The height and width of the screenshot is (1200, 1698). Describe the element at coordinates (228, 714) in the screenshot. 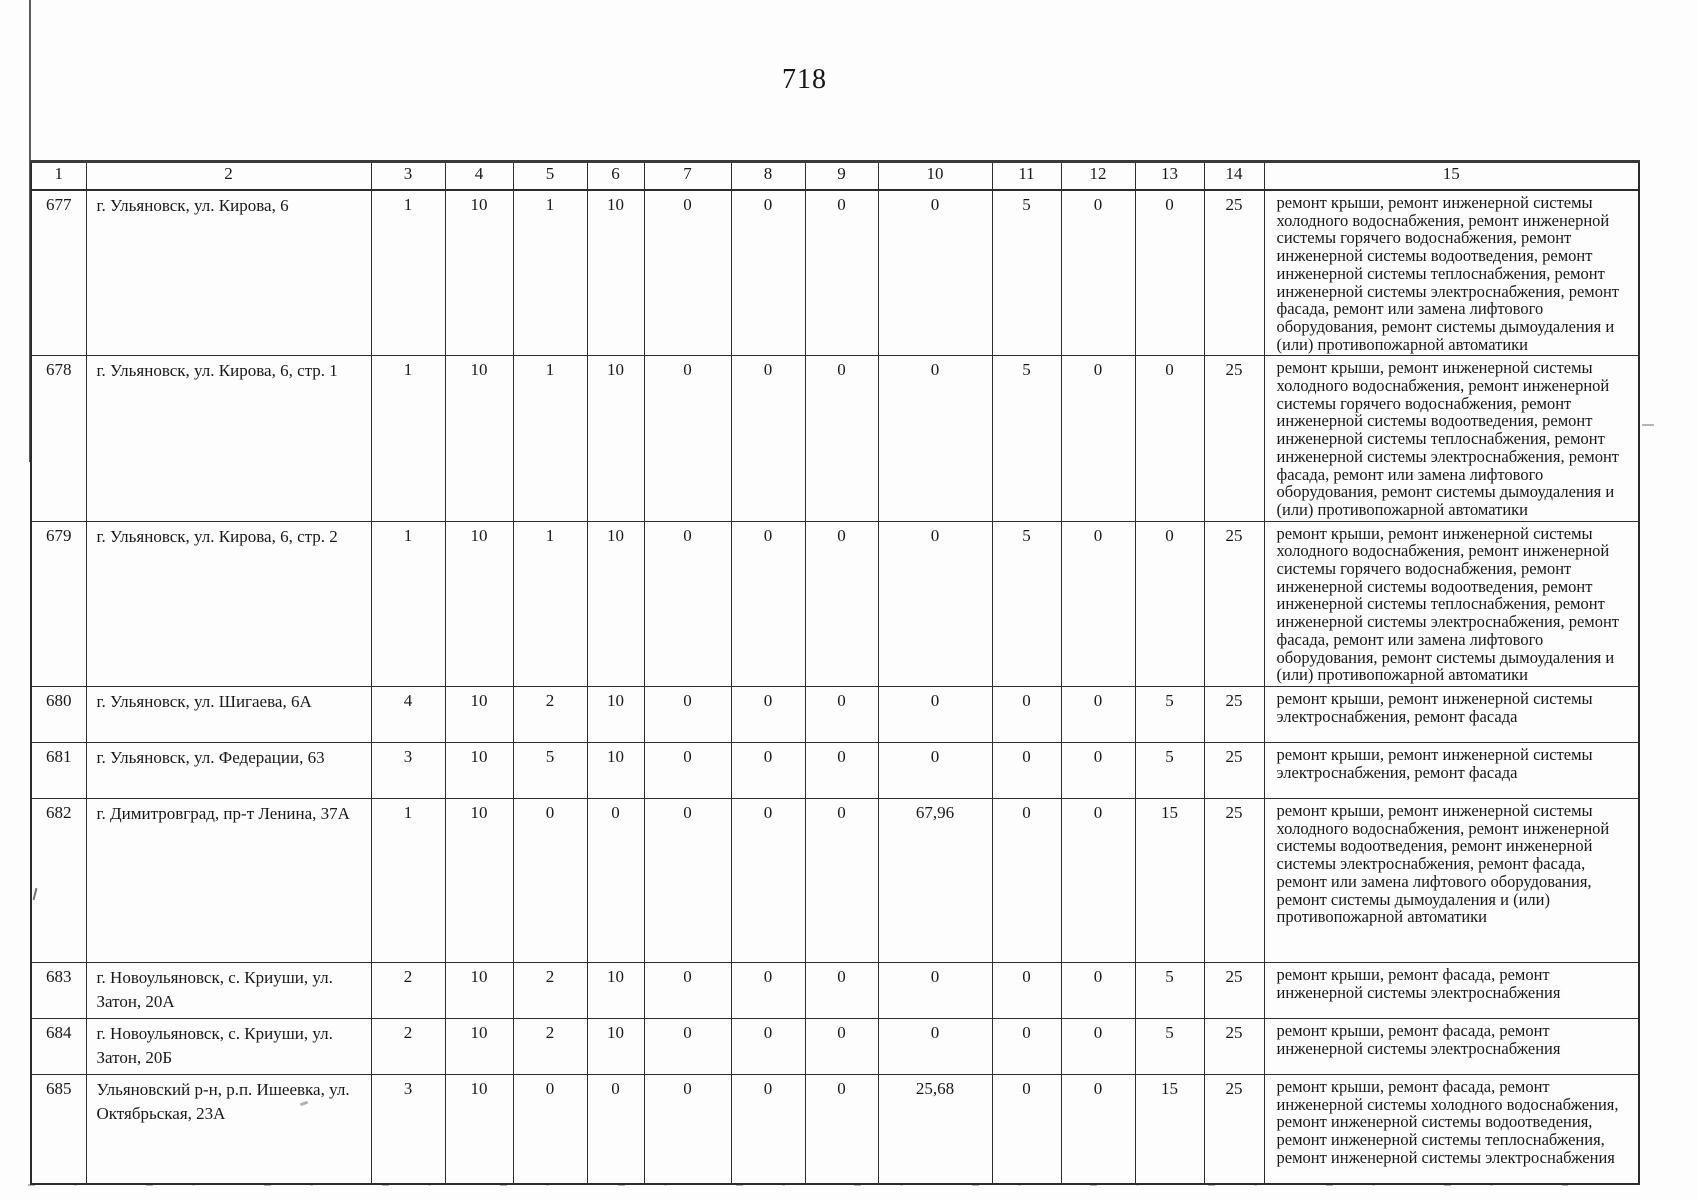

I see `address-cell: г. Ульяновск, ул. Шигаева, 6А` at that location.